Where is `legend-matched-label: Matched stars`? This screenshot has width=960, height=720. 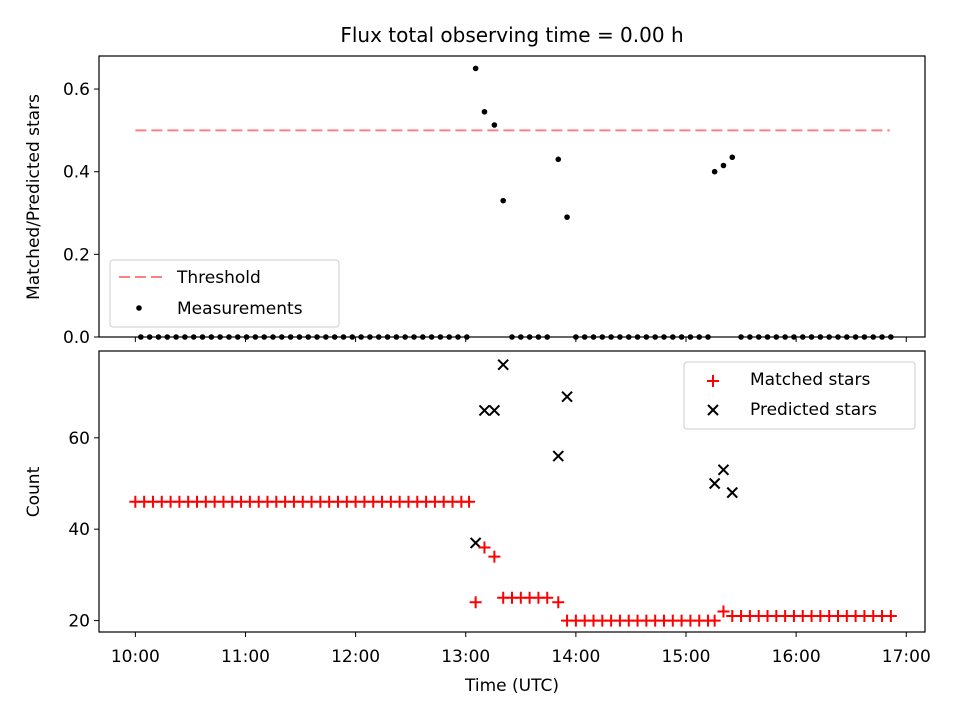
legend-matched-label: Matched stars is located at coordinates (810, 380).